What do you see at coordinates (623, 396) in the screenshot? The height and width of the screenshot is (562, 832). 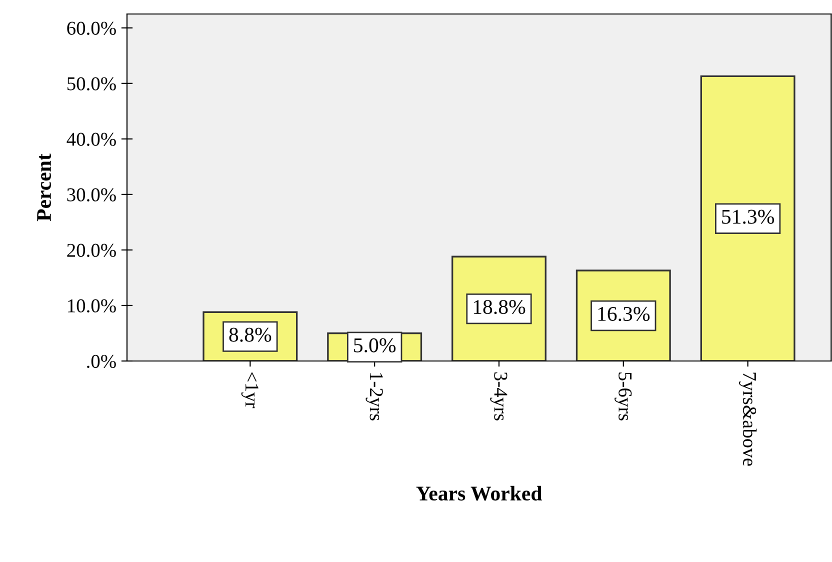 I see `x-tick-label: 5-6yrs` at bounding box center [623, 396].